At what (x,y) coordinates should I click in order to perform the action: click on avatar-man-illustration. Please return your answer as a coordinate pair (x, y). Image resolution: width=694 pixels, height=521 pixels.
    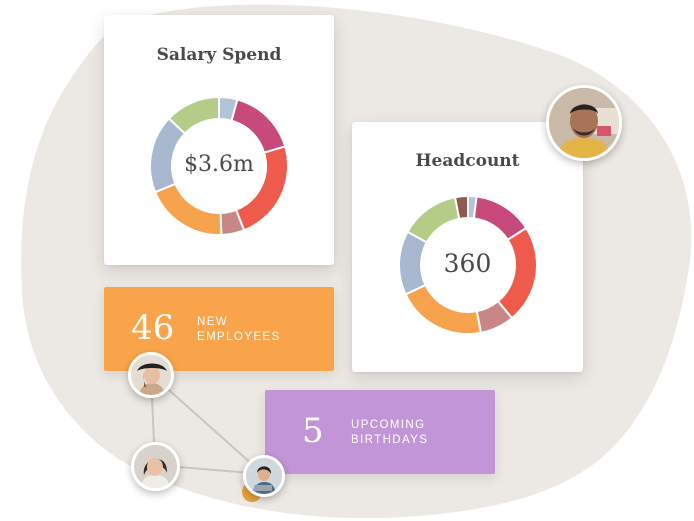
    Looking at the image, I should click on (584, 123).